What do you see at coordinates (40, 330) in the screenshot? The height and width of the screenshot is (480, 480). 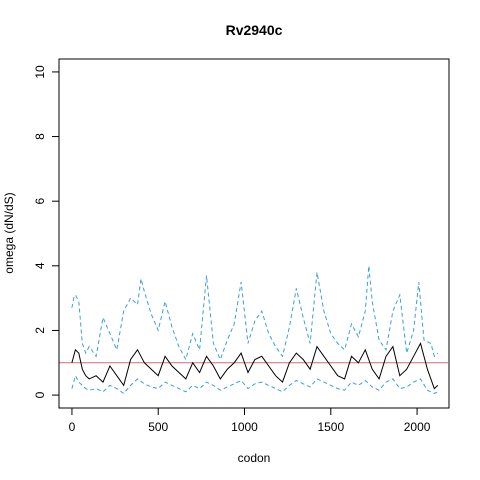 I see `y-tick-label: 2` at bounding box center [40, 330].